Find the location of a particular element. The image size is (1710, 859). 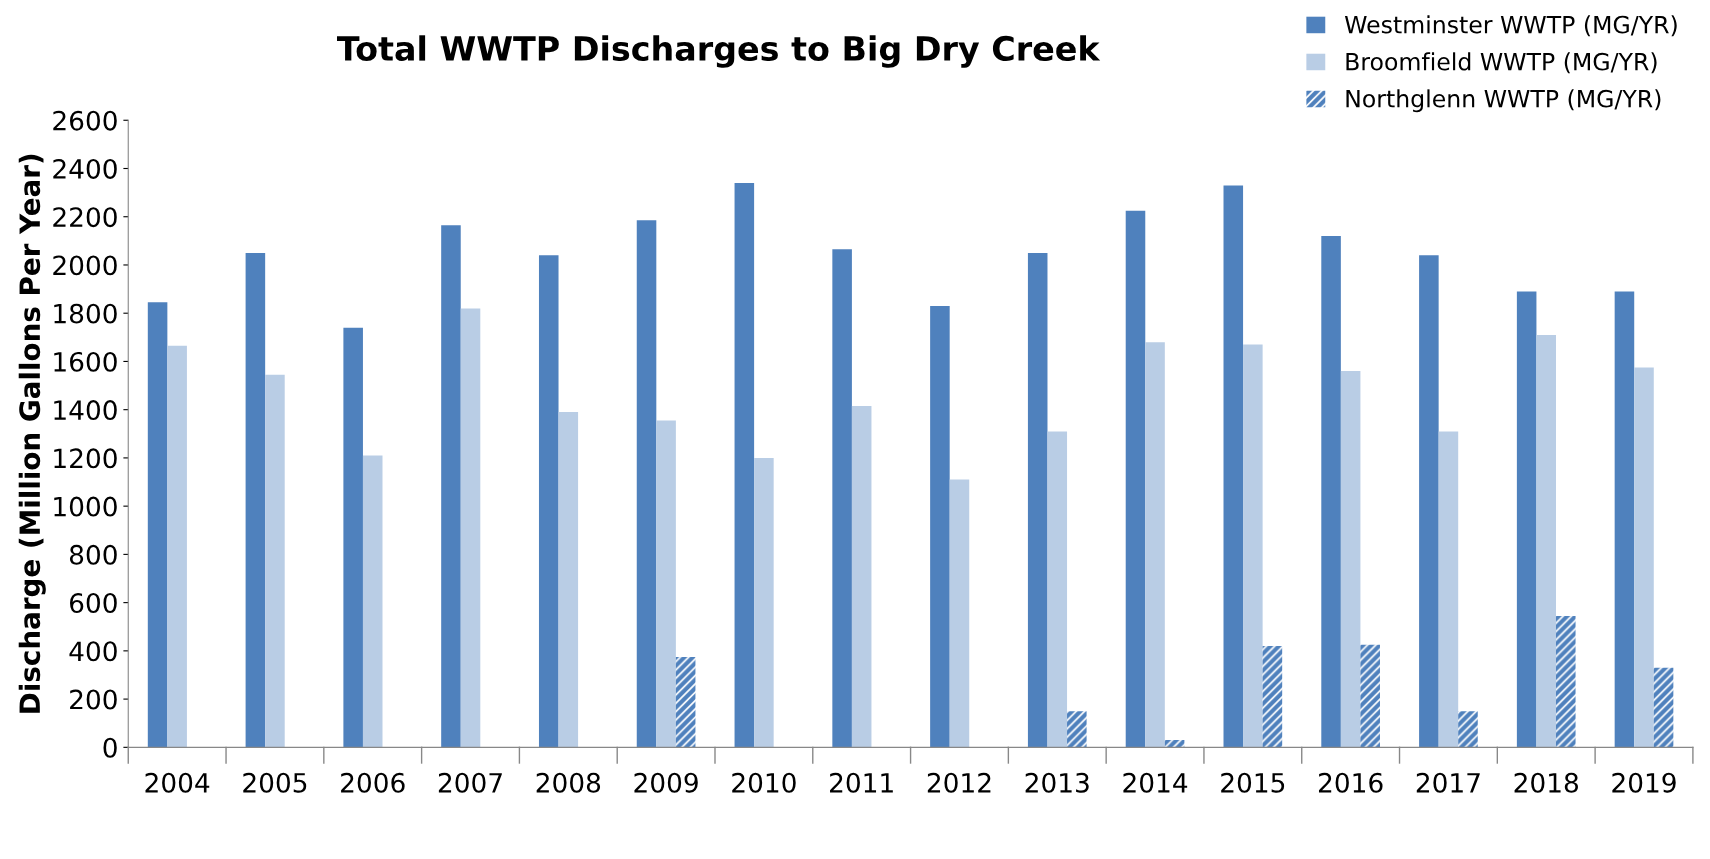

legend-label: Northglenn WWTP (MG/YR) is located at coordinates (1503, 101).